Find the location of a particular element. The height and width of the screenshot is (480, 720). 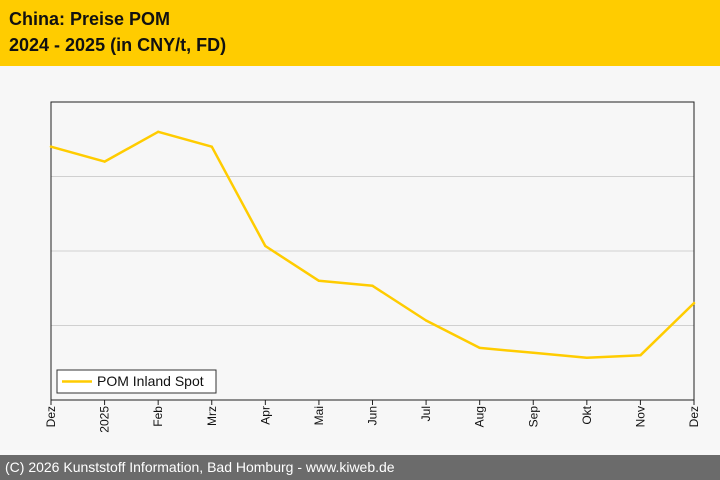

chart-title: China: Preise POM is located at coordinates (90, 19).